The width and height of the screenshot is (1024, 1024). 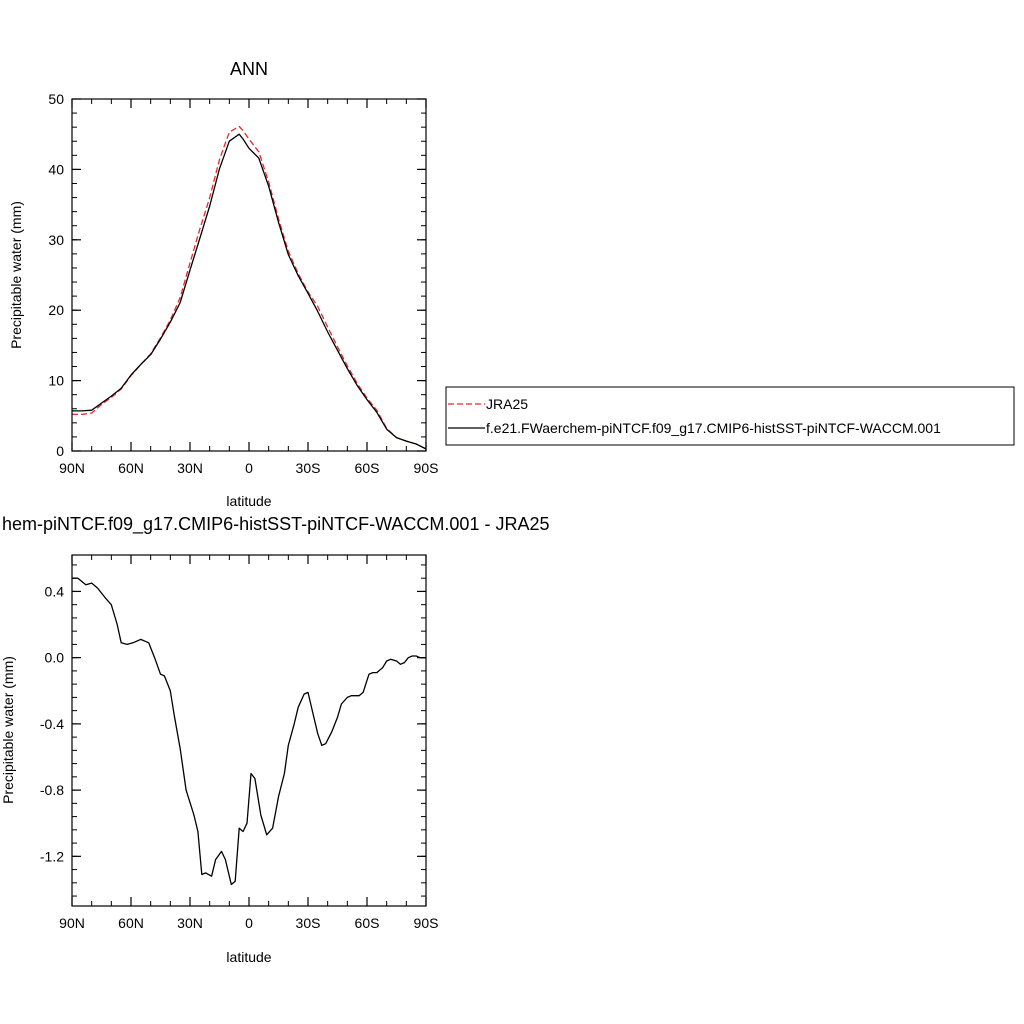 I want to click on bottom-plot-area: 90N 60N 30N 0 30S 60S 90S 0.4 0.0 -0.4 -0.8 -1.2, so click(x=239, y=743).